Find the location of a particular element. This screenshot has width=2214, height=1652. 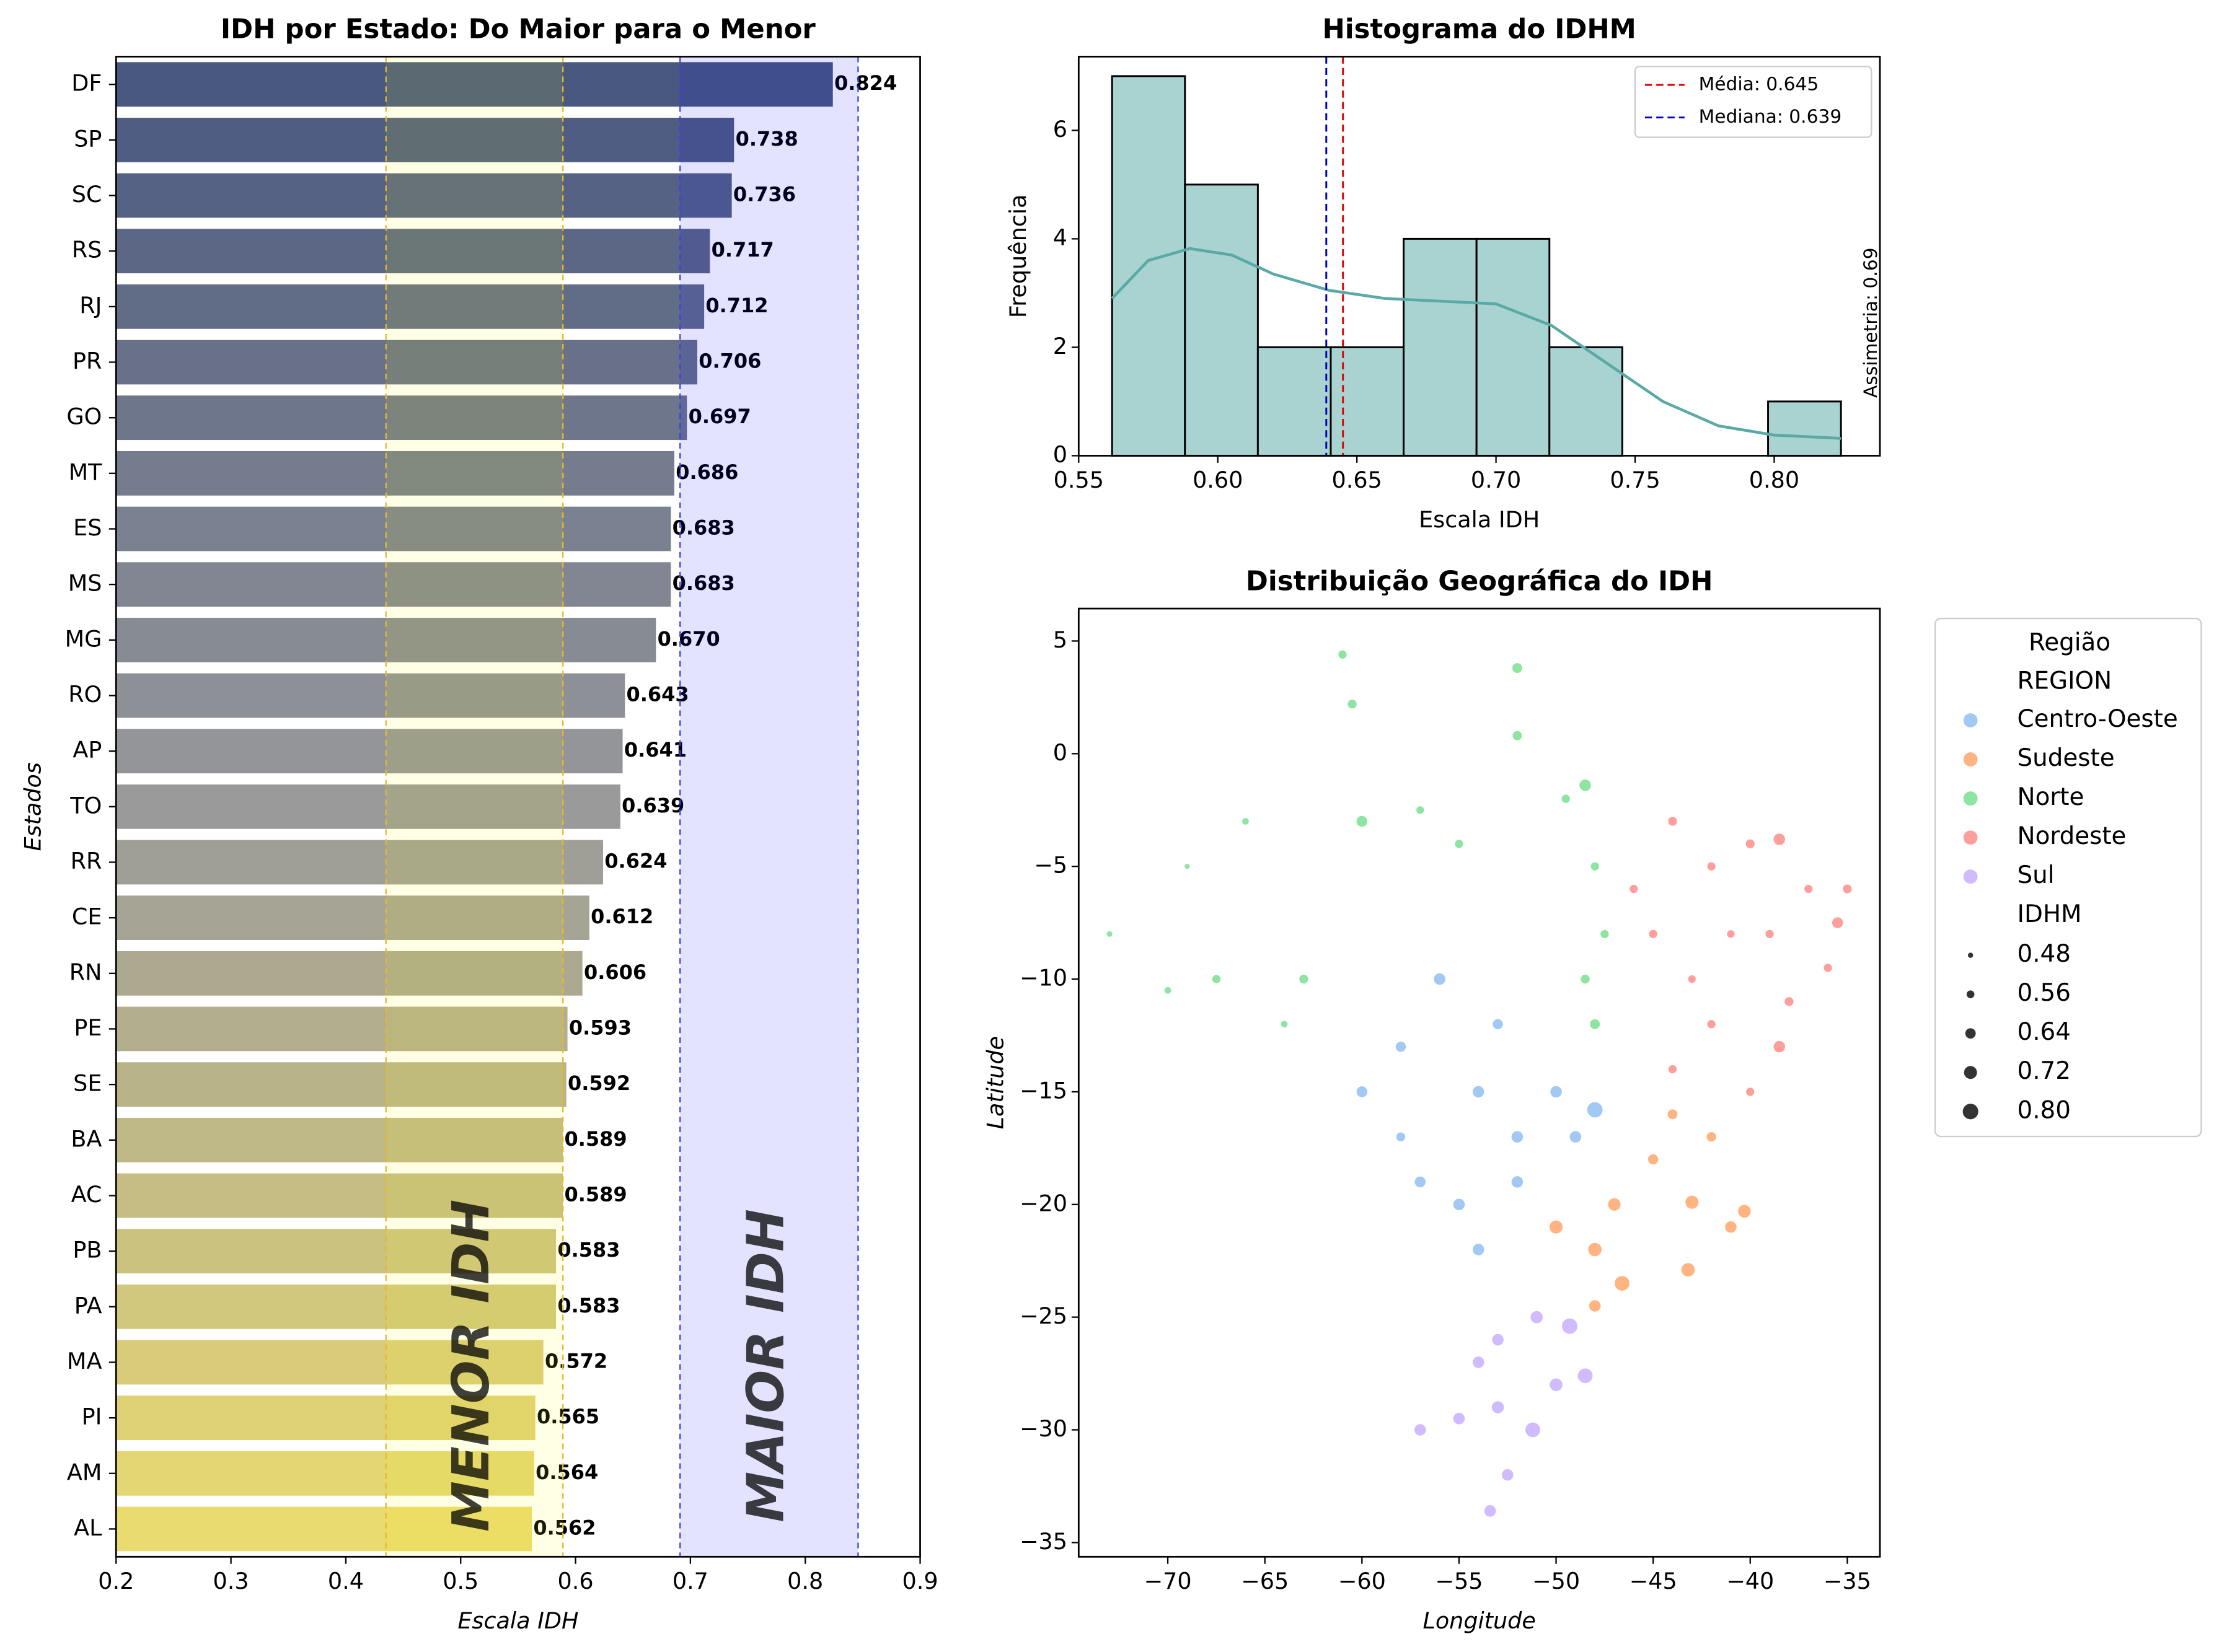

value-label: 0.824 is located at coordinates (865, 83).